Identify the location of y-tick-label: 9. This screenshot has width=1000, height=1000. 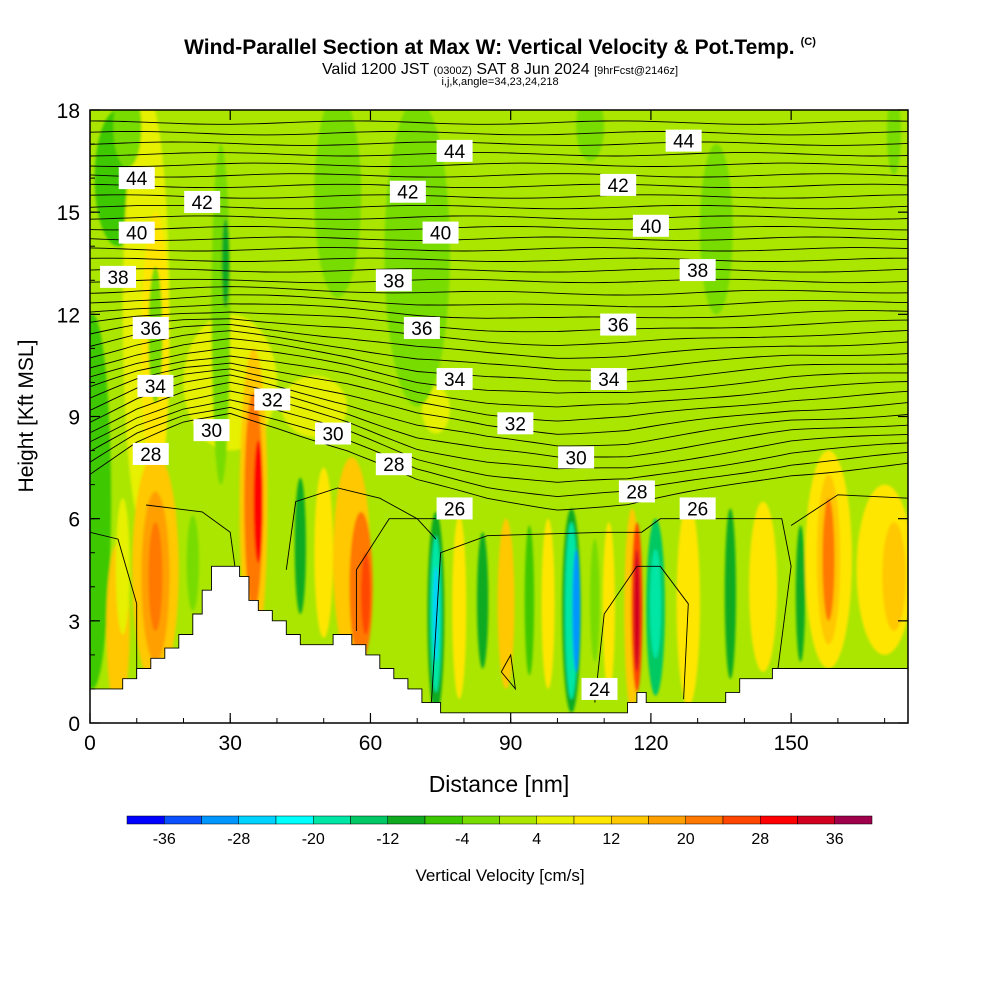
(74, 418).